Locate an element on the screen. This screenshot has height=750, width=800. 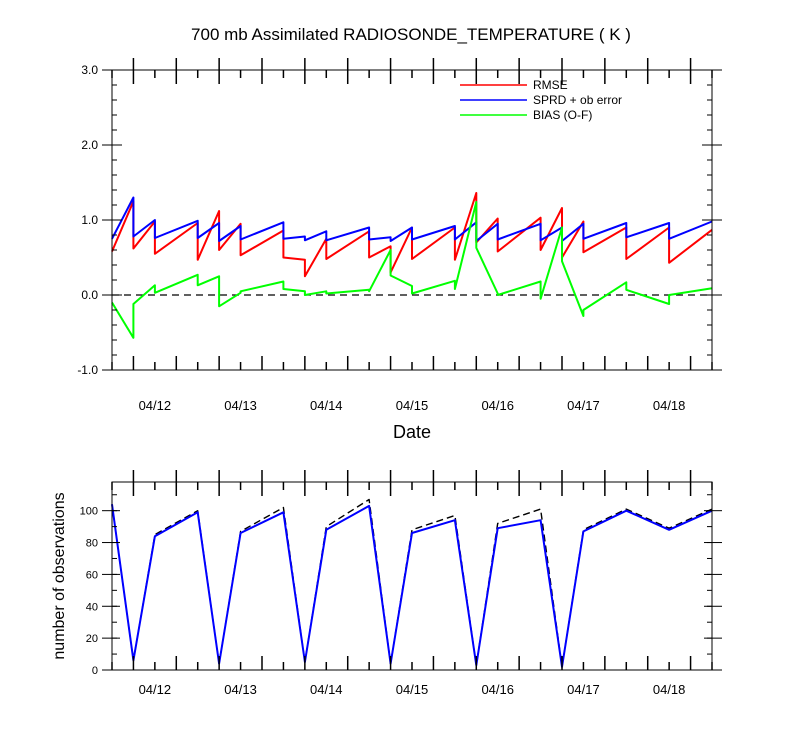
y-tick-label: 0 is located at coordinates (95, 671).